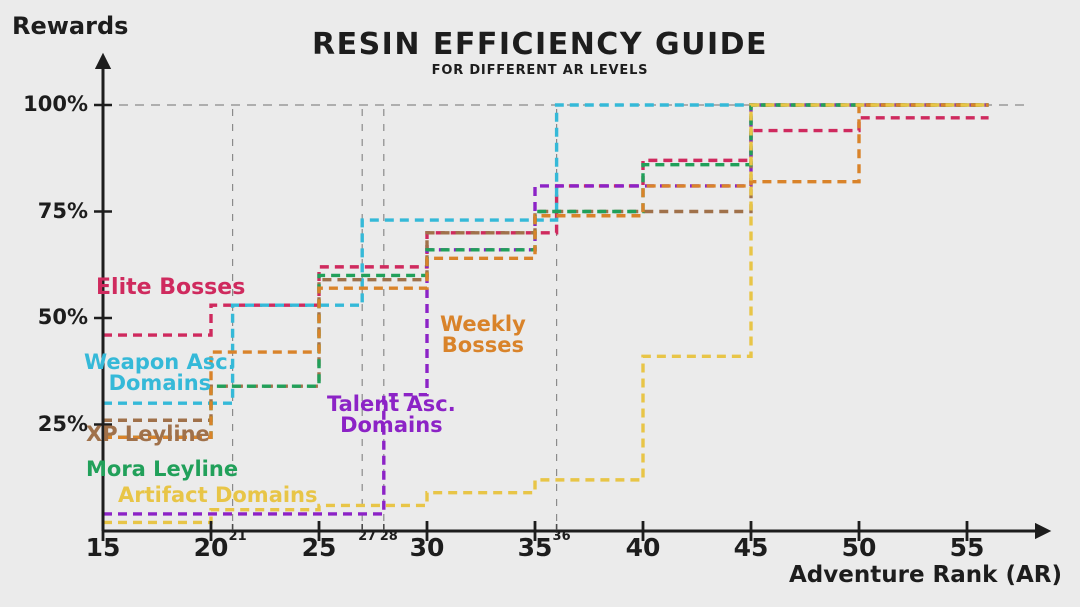 Image resolution: width=1080 pixels, height=607 pixels. Describe the element at coordinates (367, 536) in the screenshot. I see `x-tick-label-27: 27` at that location.